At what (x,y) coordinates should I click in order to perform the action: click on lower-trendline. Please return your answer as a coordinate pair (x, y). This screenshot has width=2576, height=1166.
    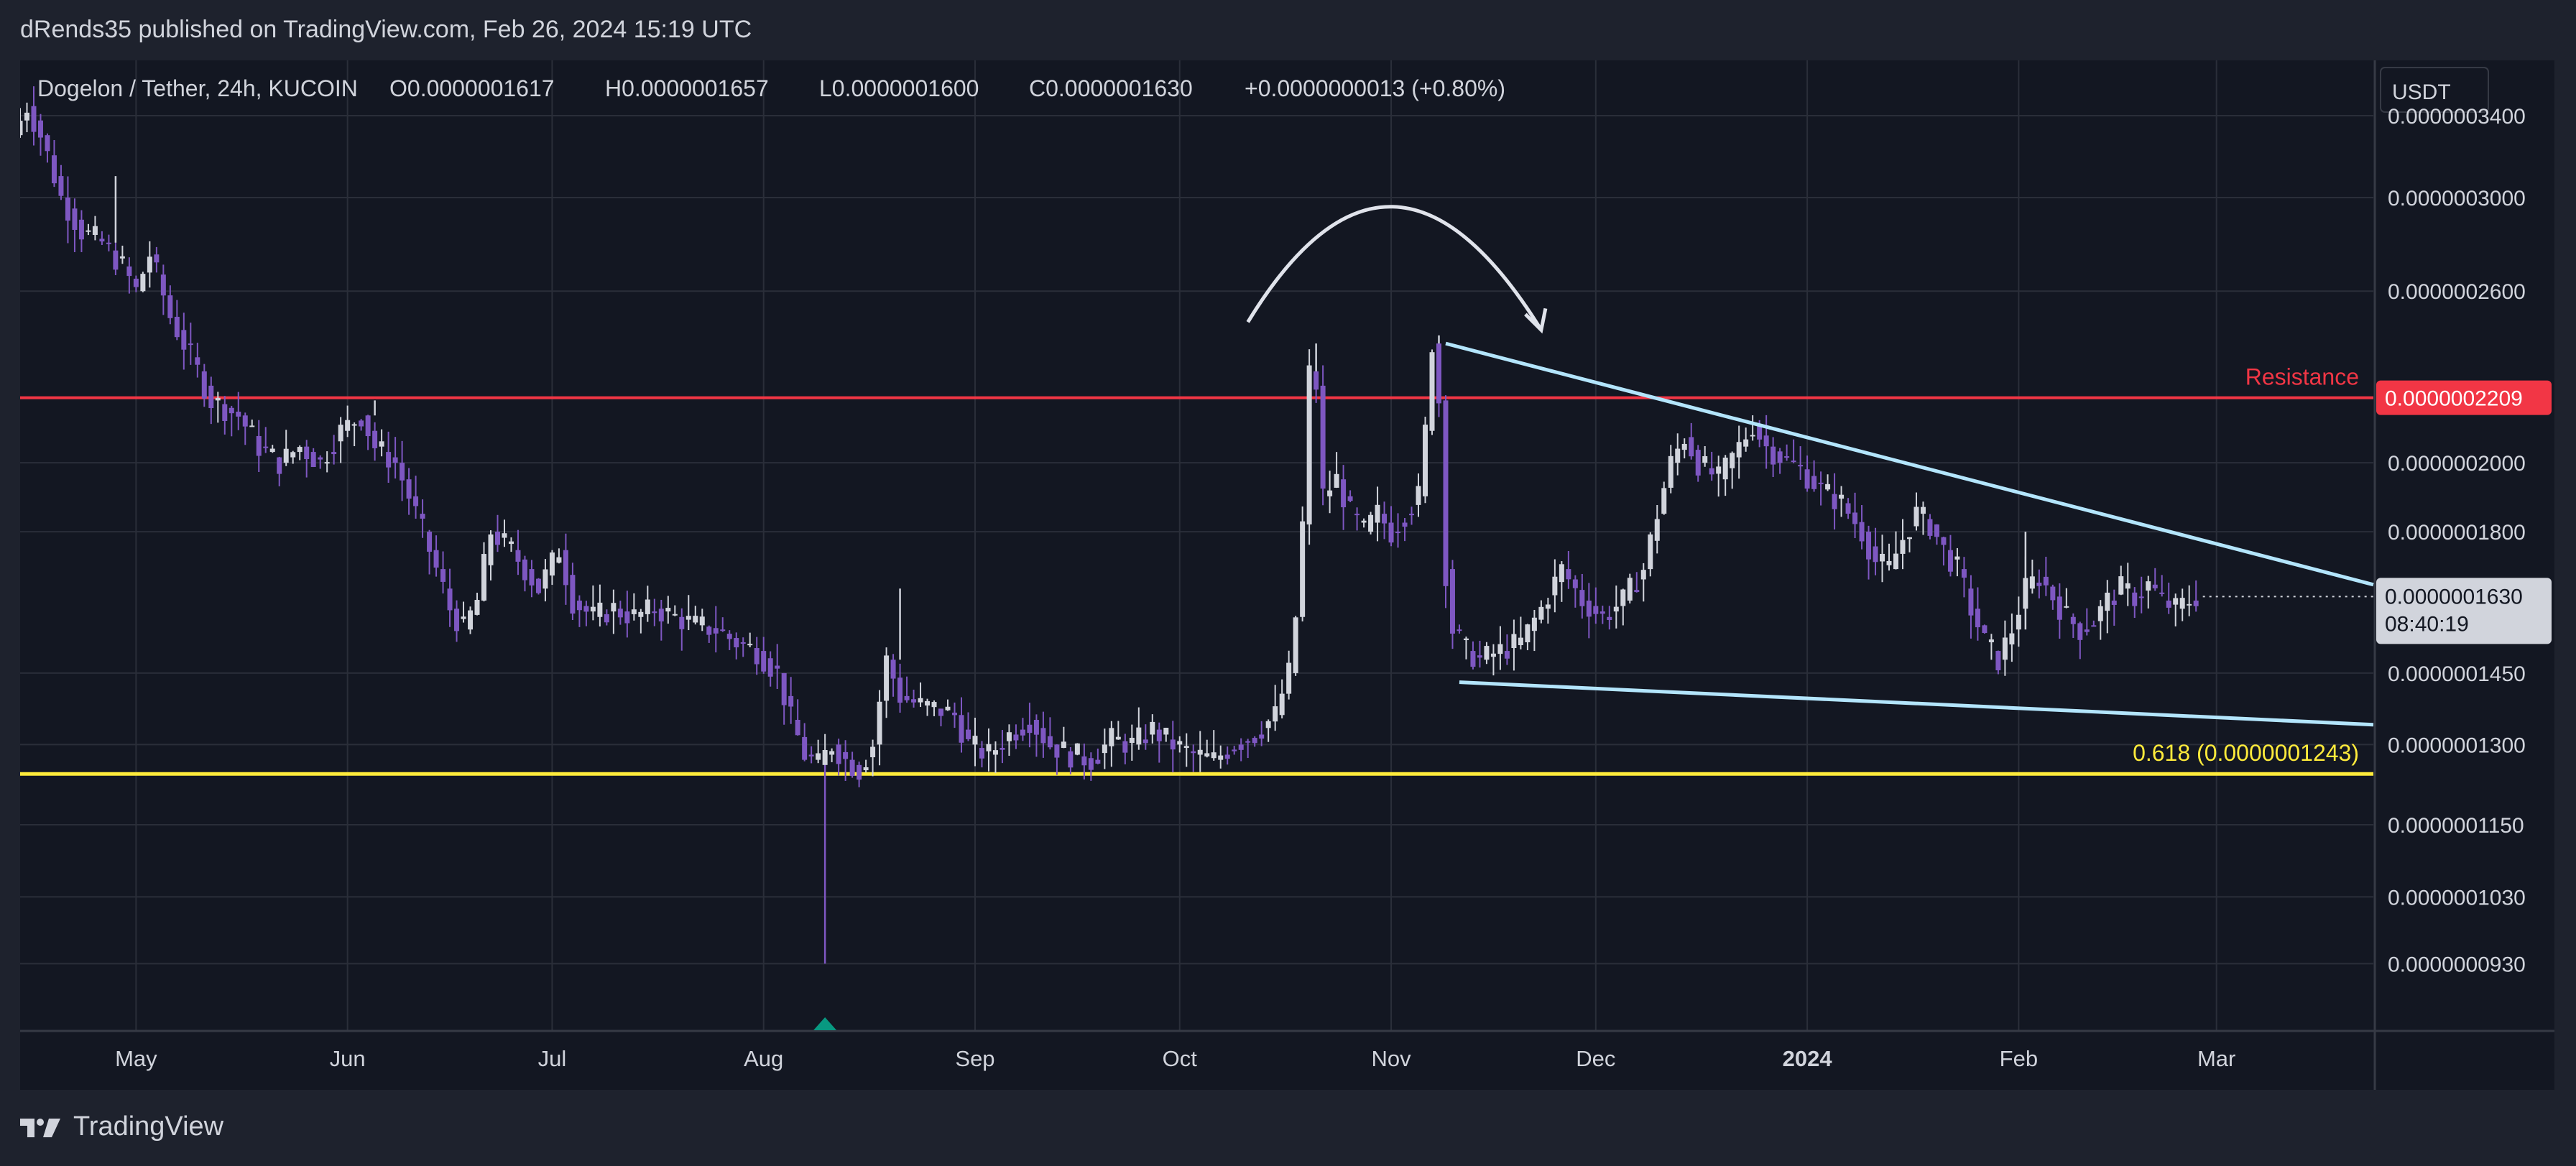
    Looking at the image, I should click on (1916, 703).